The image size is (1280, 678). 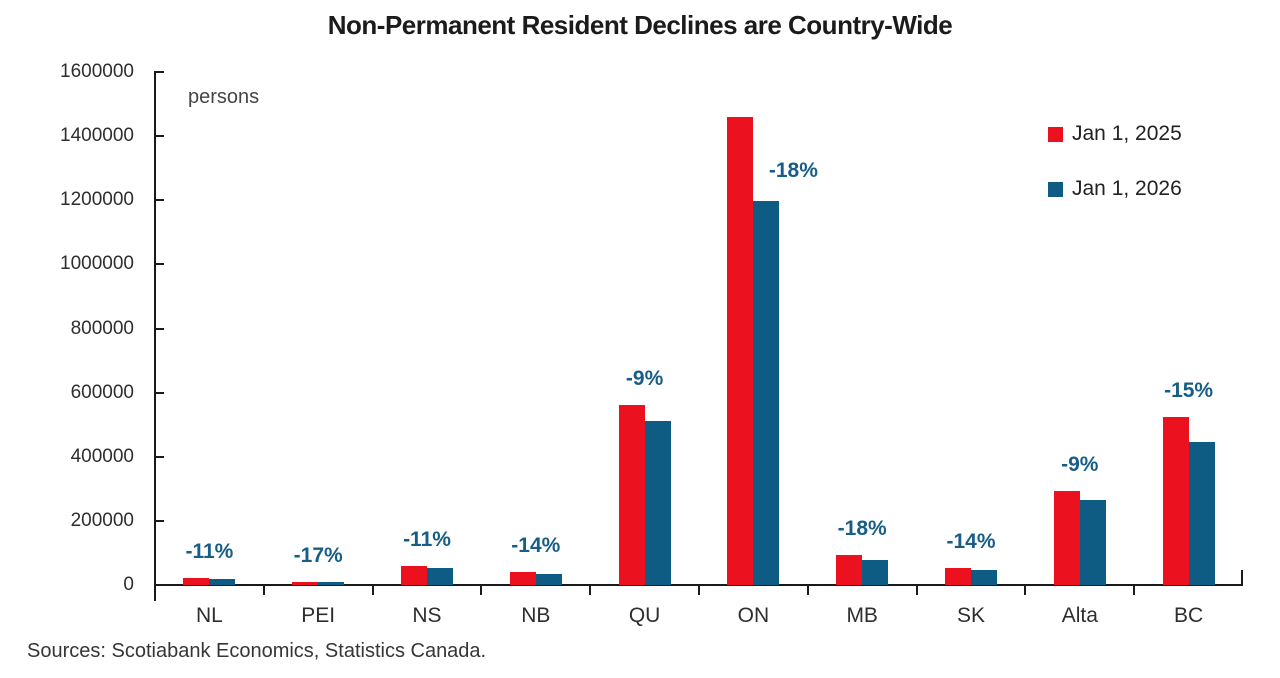 I want to click on pct-change-label-ON: -18%, so click(x=793, y=171).